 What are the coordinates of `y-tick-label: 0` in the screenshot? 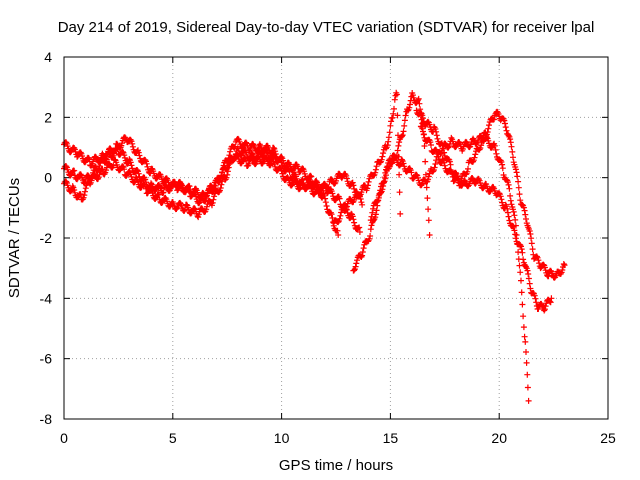 It's located at (48, 178).